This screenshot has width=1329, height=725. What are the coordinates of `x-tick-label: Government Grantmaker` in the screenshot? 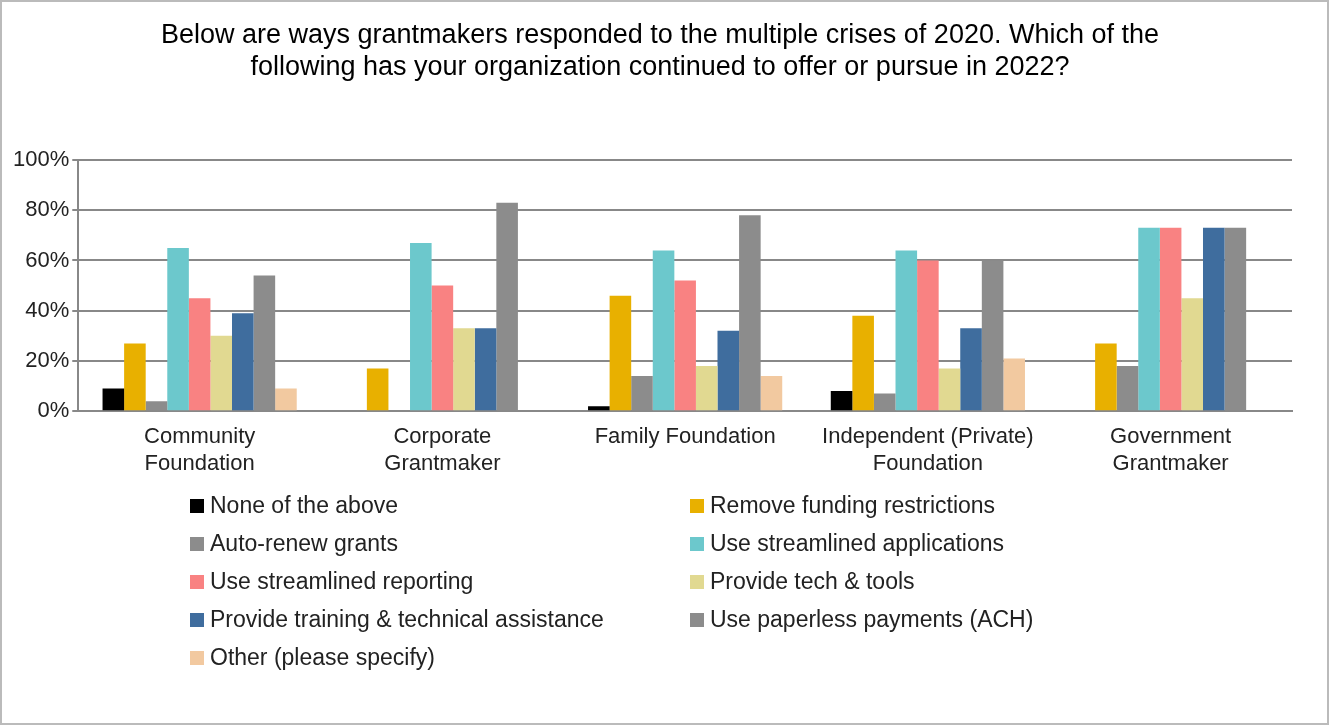 It's located at (1171, 449).